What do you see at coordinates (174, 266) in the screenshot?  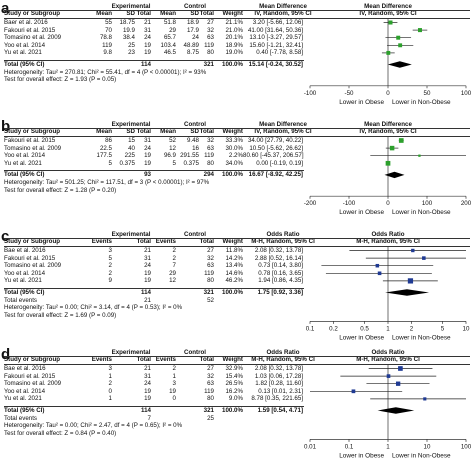 I see `ctrl-value-1: 7` at bounding box center [174, 266].